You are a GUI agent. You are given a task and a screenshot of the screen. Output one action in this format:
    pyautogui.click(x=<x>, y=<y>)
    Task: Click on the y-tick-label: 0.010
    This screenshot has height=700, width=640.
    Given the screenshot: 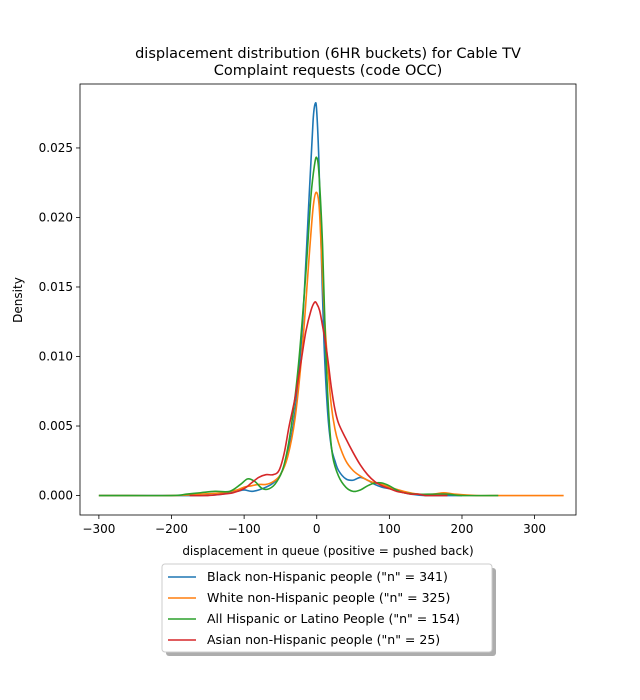 What is the action you would take?
    pyautogui.click(x=56, y=357)
    